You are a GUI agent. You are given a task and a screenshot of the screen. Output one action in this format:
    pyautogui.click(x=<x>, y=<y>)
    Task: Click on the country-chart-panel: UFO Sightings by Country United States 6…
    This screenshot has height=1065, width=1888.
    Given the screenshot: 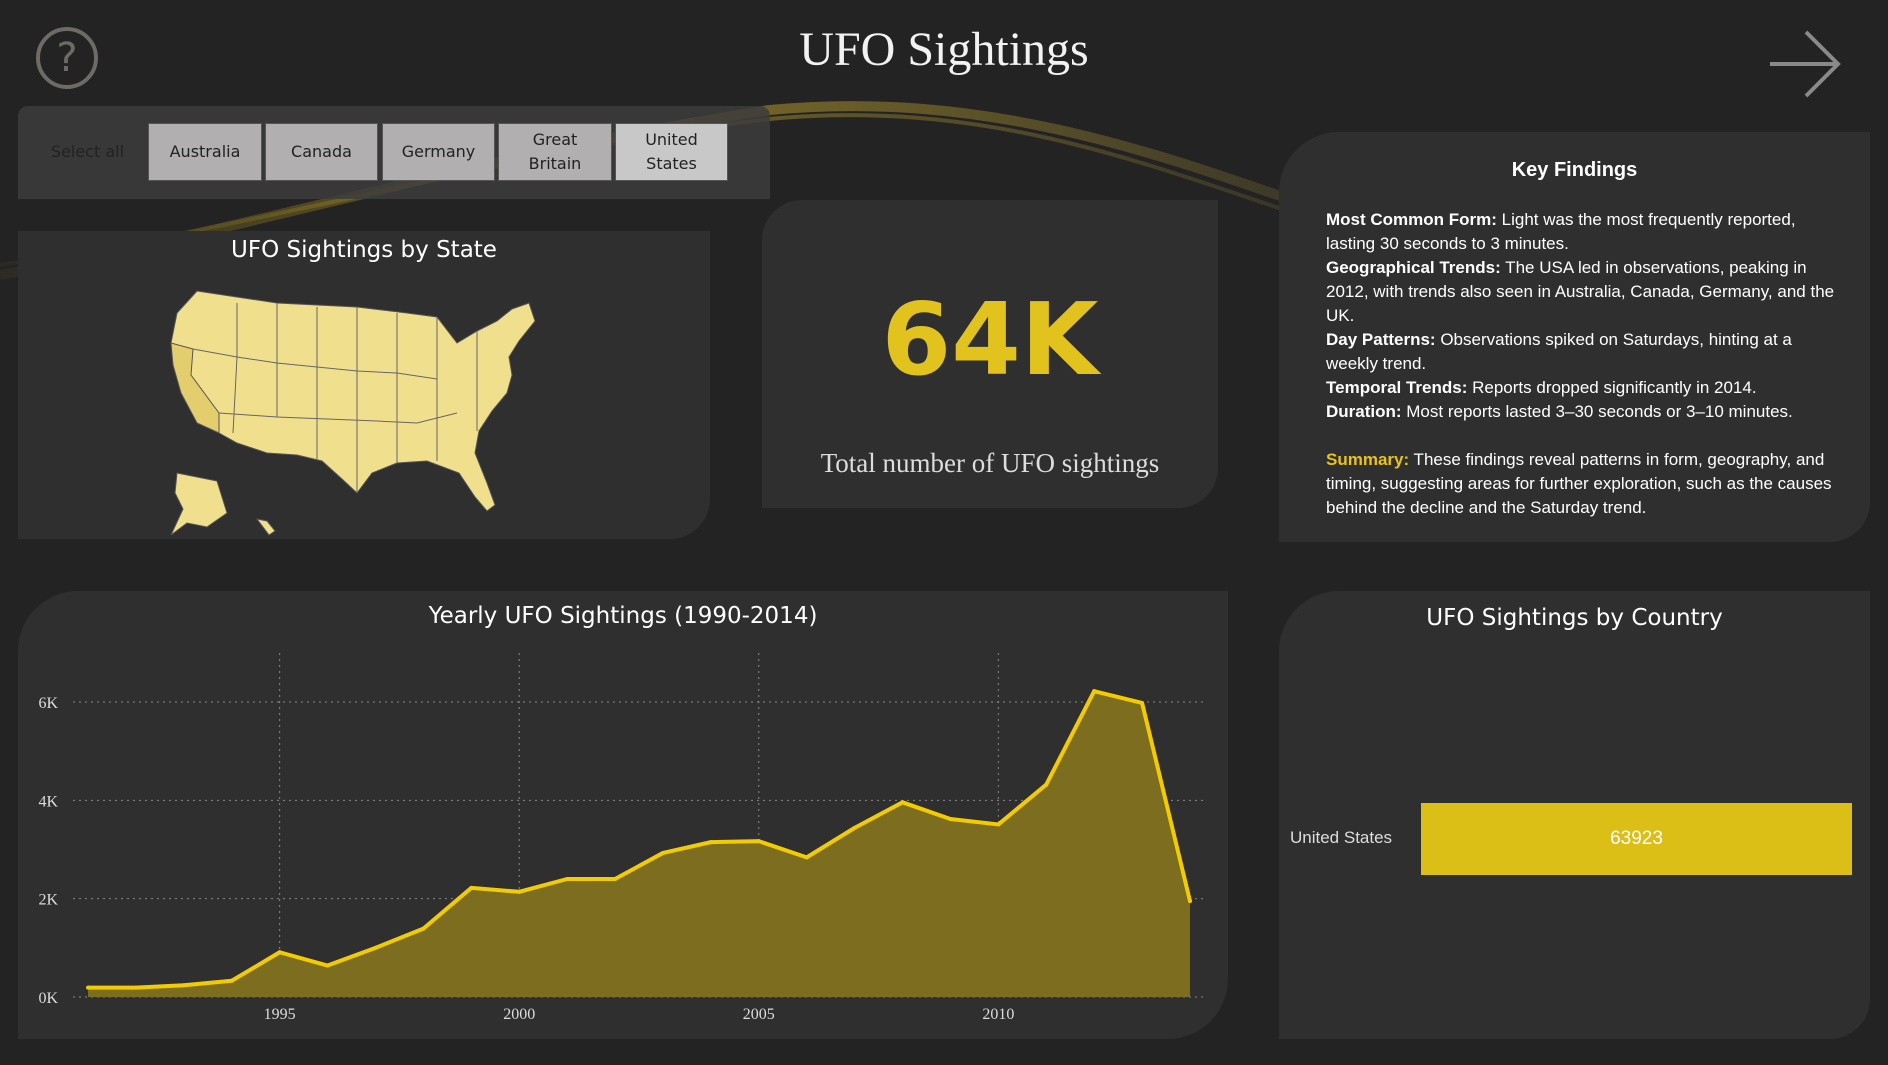 What is the action you would take?
    pyautogui.click(x=1574, y=815)
    